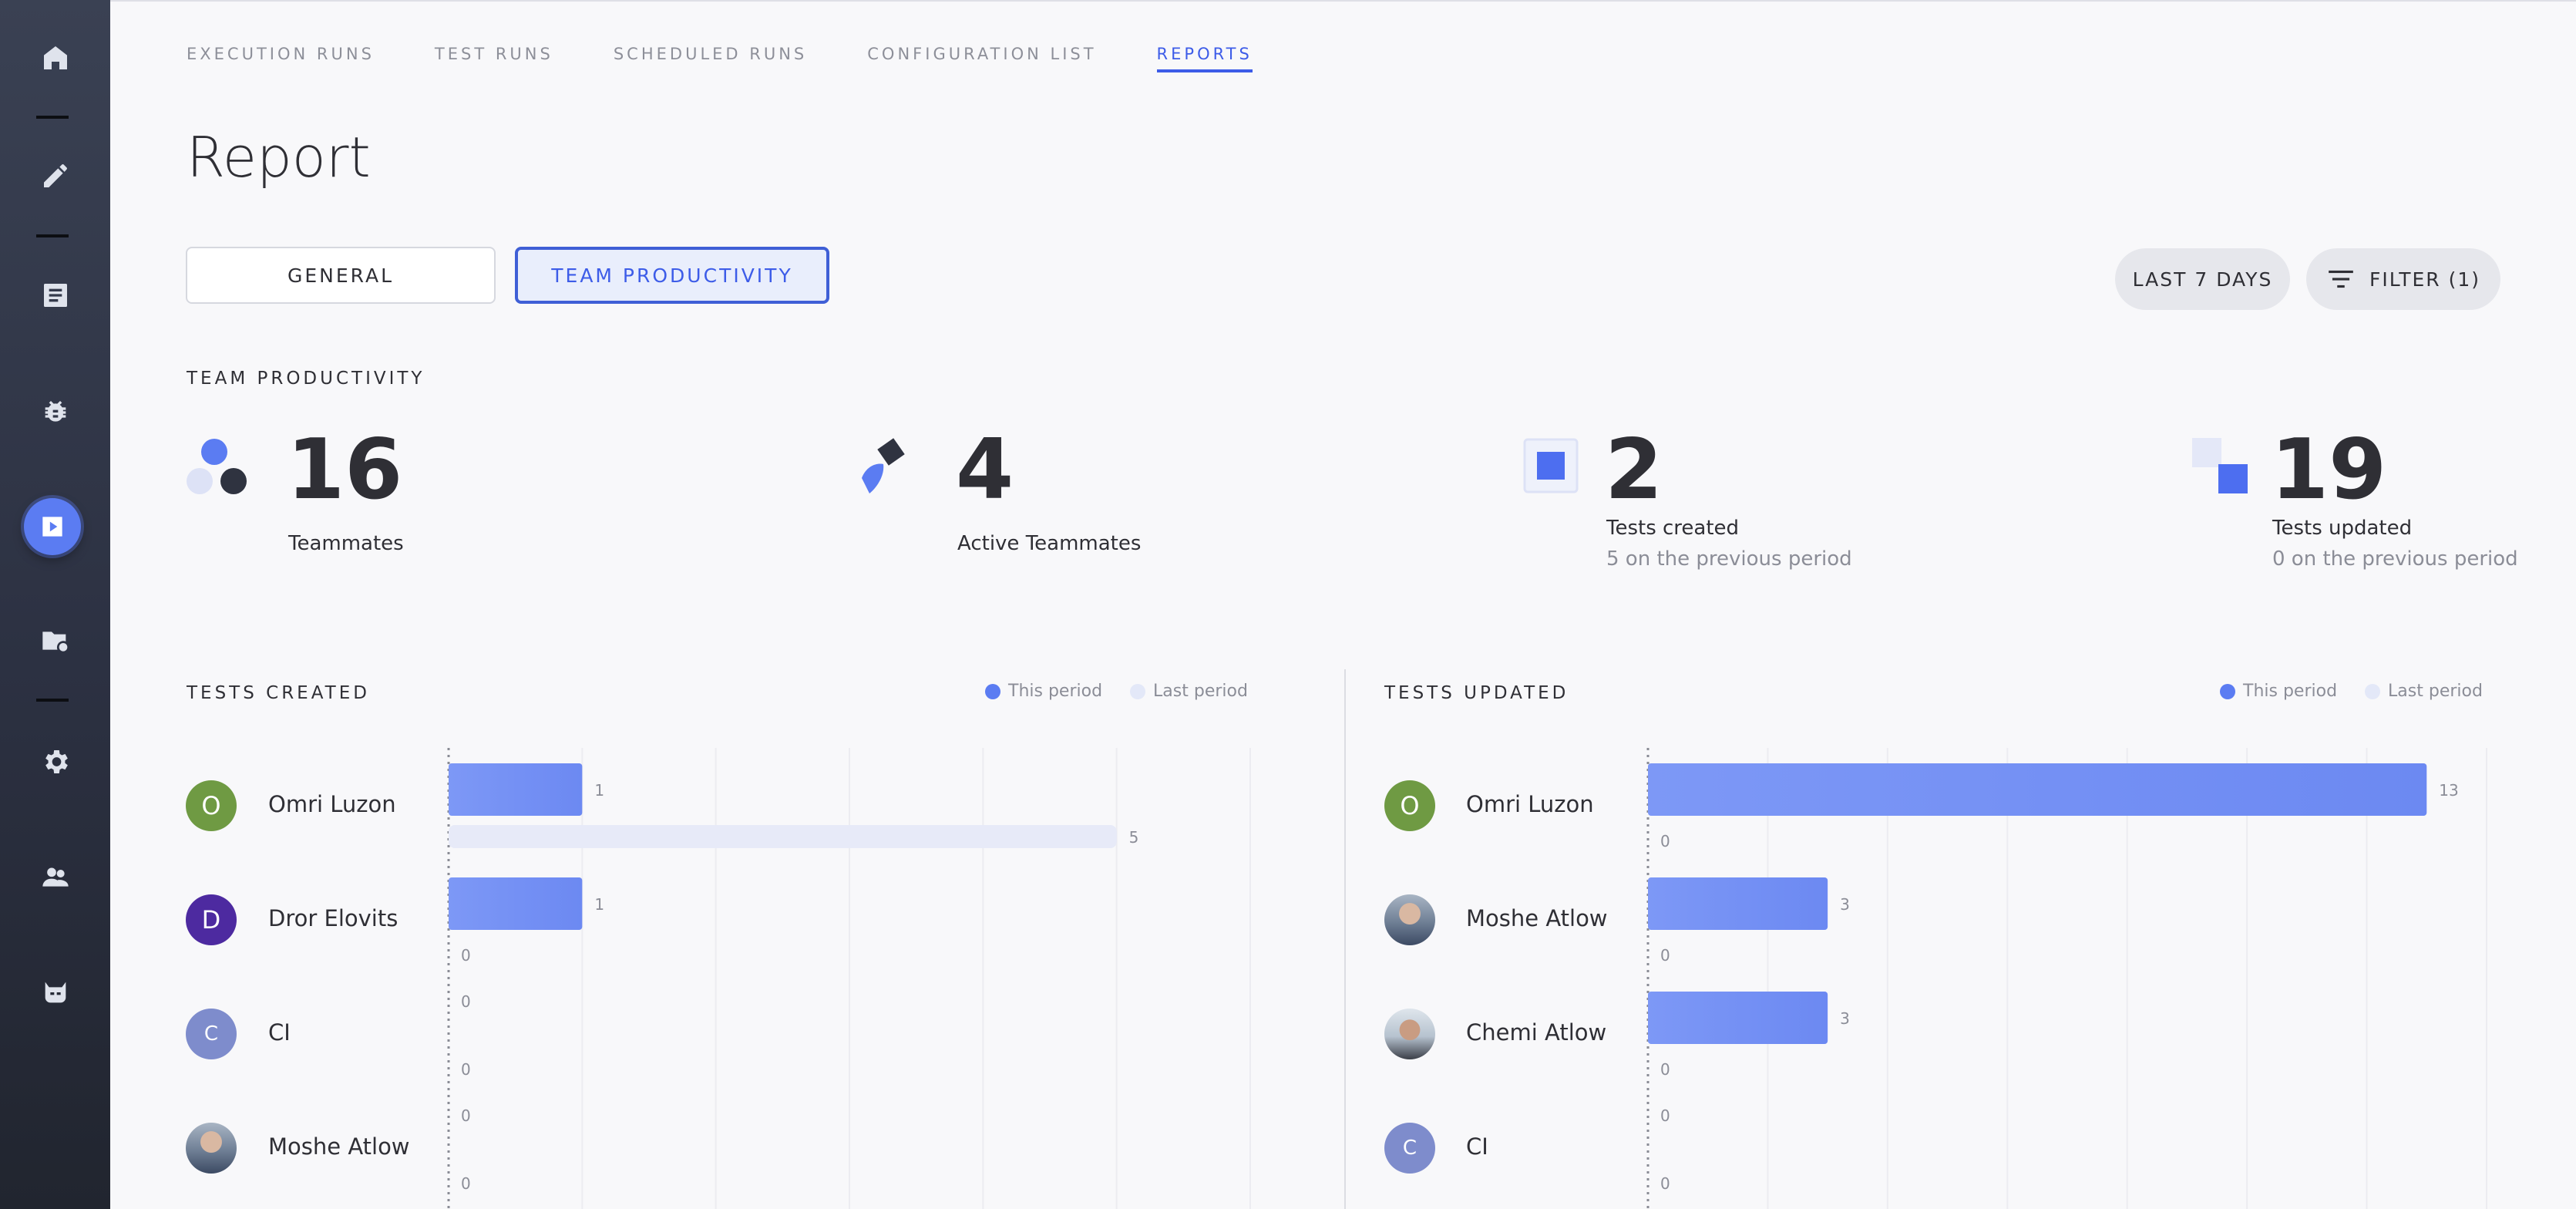 The height and width of the screenshot is (1209, 2576). I want to click on nav-home, so click(55, 58).